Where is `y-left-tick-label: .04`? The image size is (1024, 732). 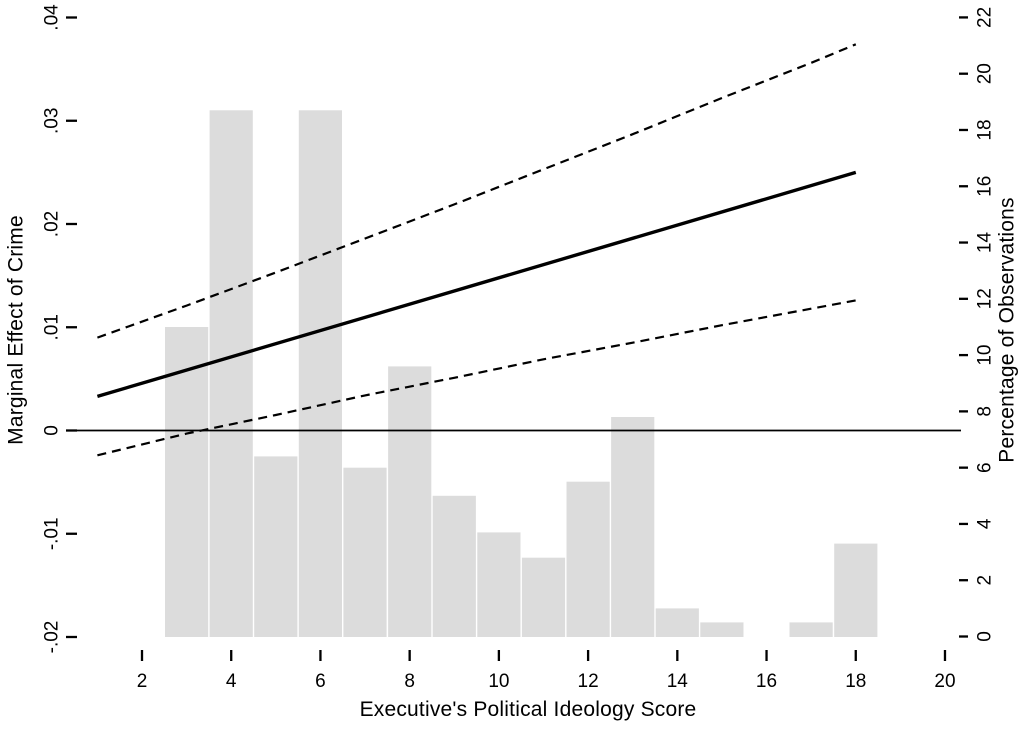 y-left-tick-label: .04 is located at coordinates (52, 17).